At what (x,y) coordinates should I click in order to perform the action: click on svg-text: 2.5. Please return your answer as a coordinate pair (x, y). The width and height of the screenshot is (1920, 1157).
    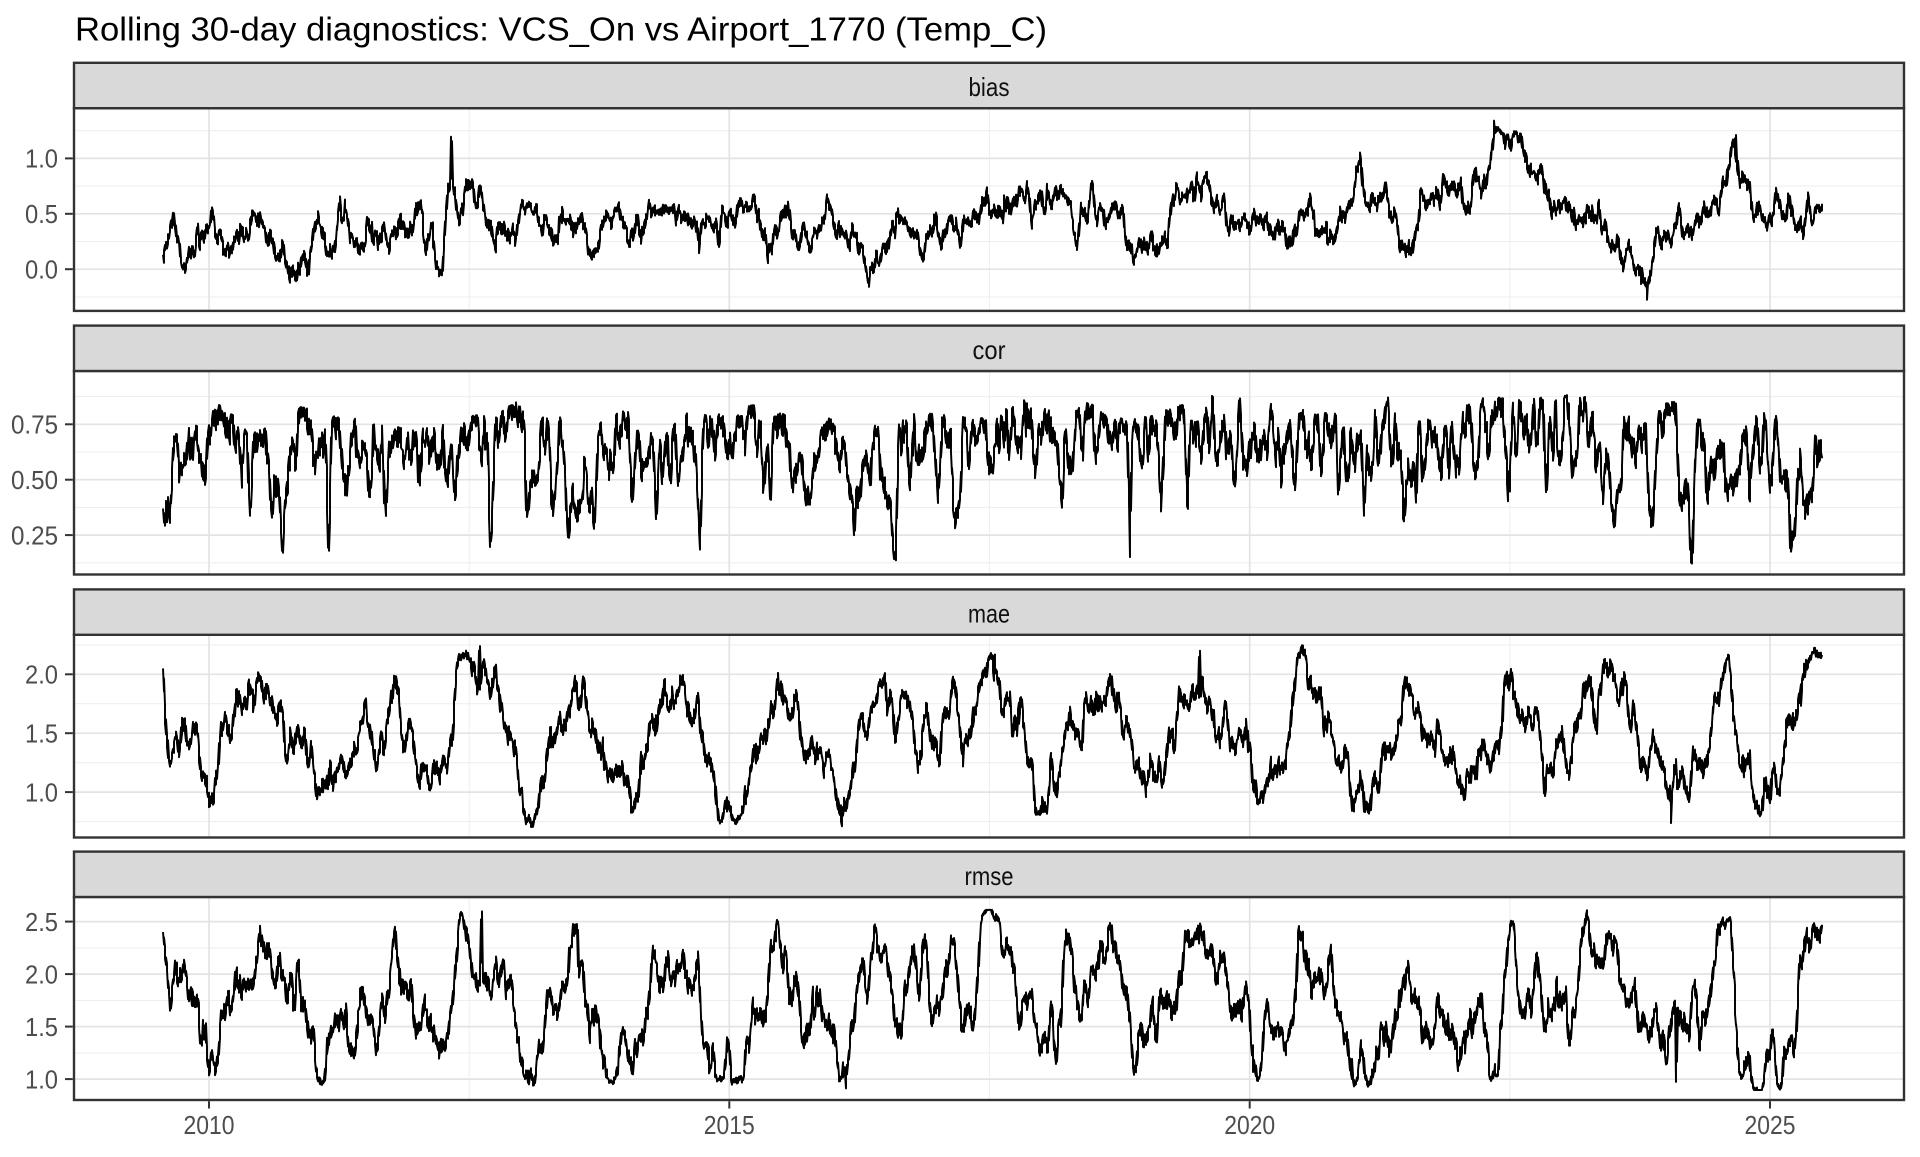
    Looking at the image, I should click on (41, 922).